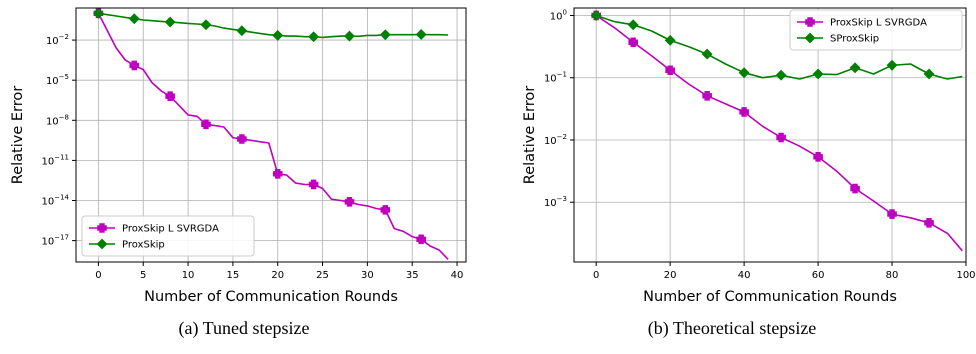 Image resolution: width=976 pixels, height=354 pixels. I want to click on y-tick-label: 10⁻⁵, so click(57, 80).